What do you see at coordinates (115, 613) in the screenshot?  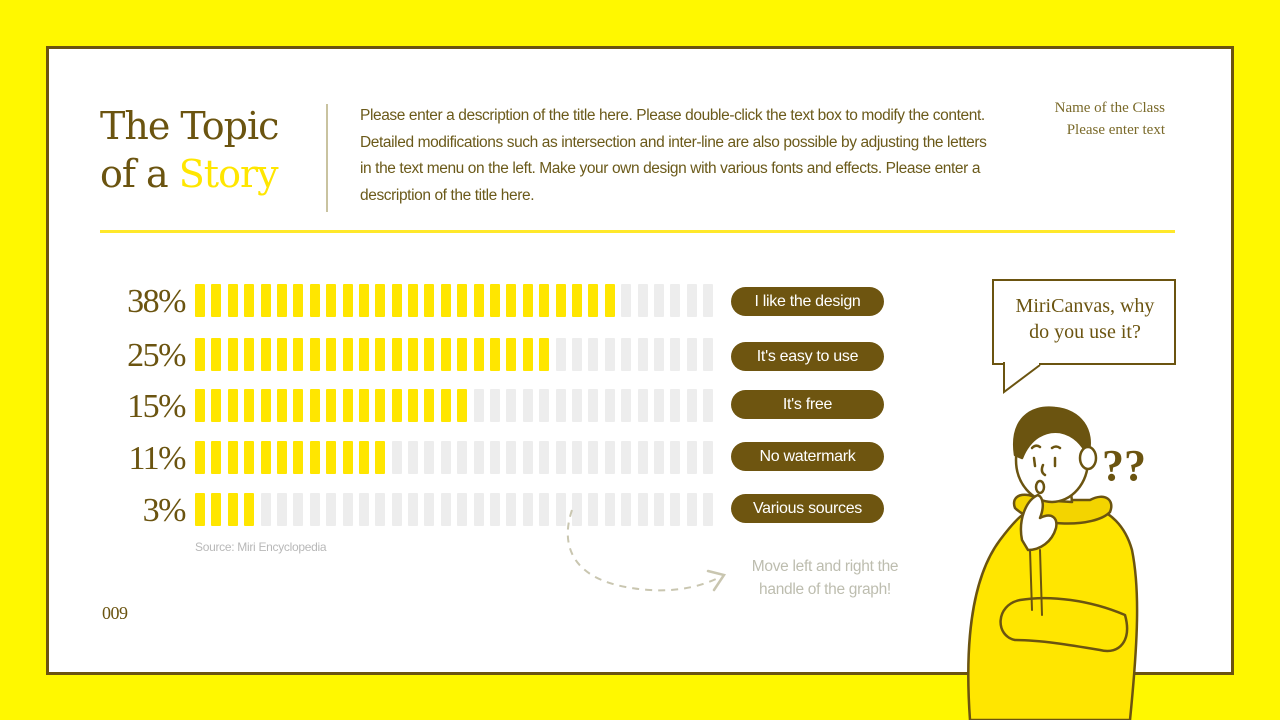 I see `page-number: 009` at bounding box center [115, 613].